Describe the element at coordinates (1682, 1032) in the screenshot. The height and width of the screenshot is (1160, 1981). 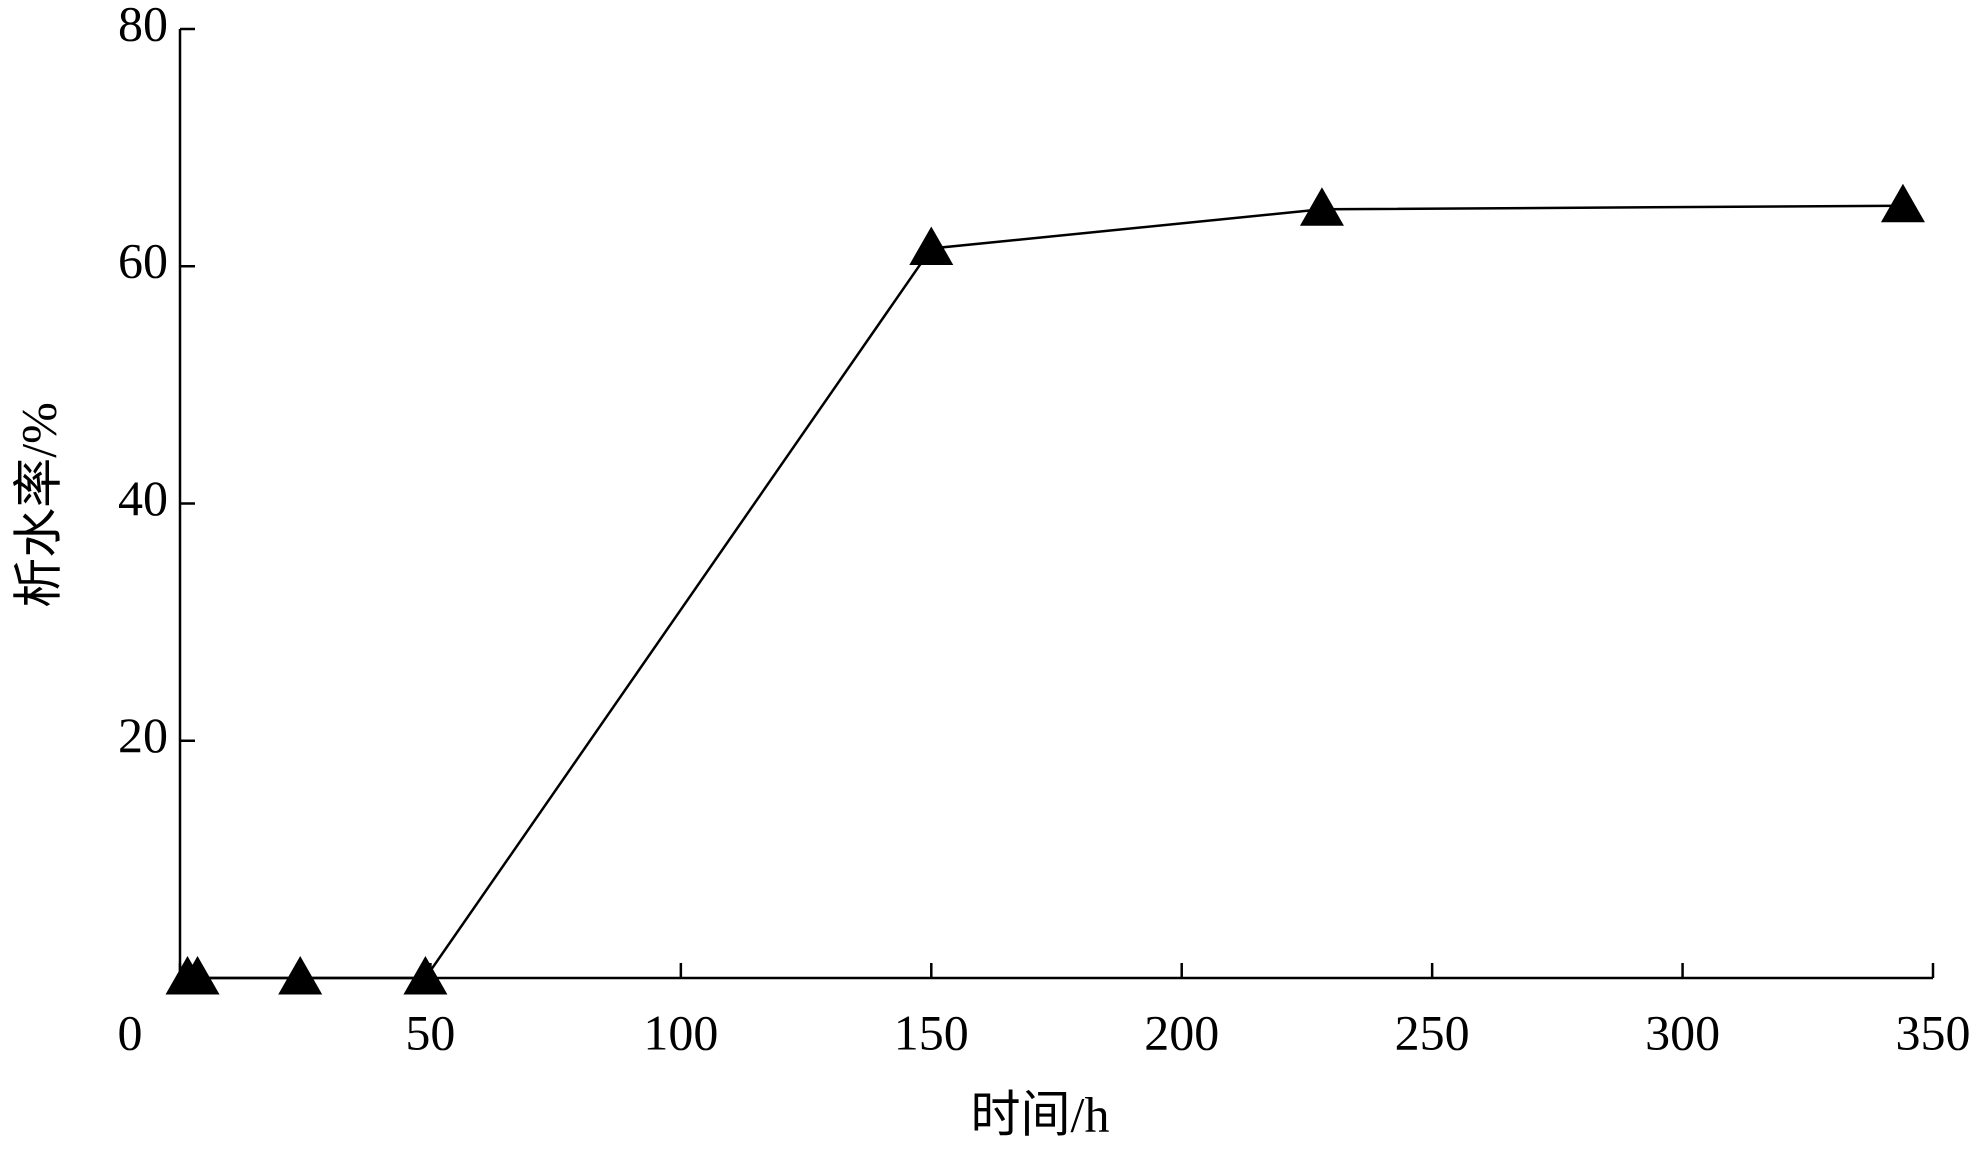
I see `x-tick-label: 300` at that location.